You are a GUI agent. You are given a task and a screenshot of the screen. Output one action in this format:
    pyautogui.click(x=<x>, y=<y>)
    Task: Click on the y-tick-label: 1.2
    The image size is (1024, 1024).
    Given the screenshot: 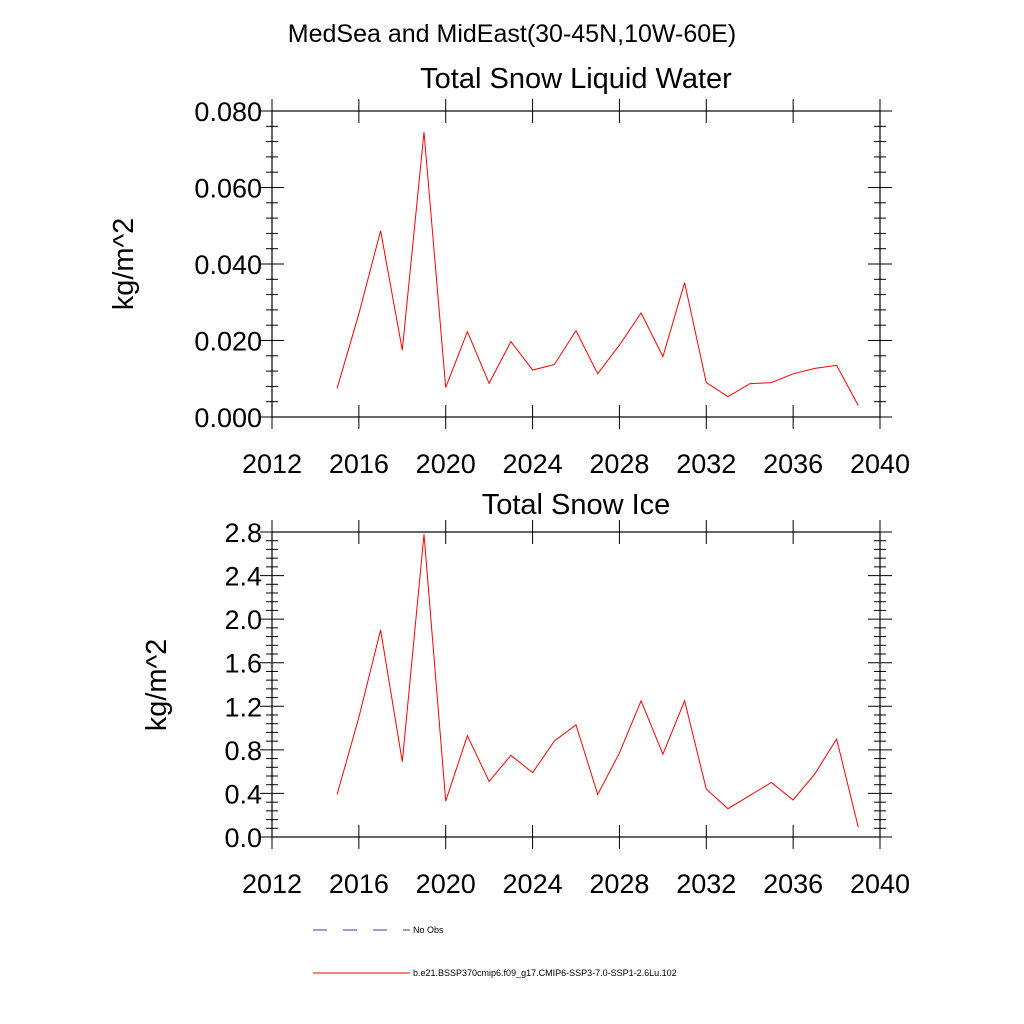 What is the action you would take?
    pyautogui.click(x=243, y=707)
    